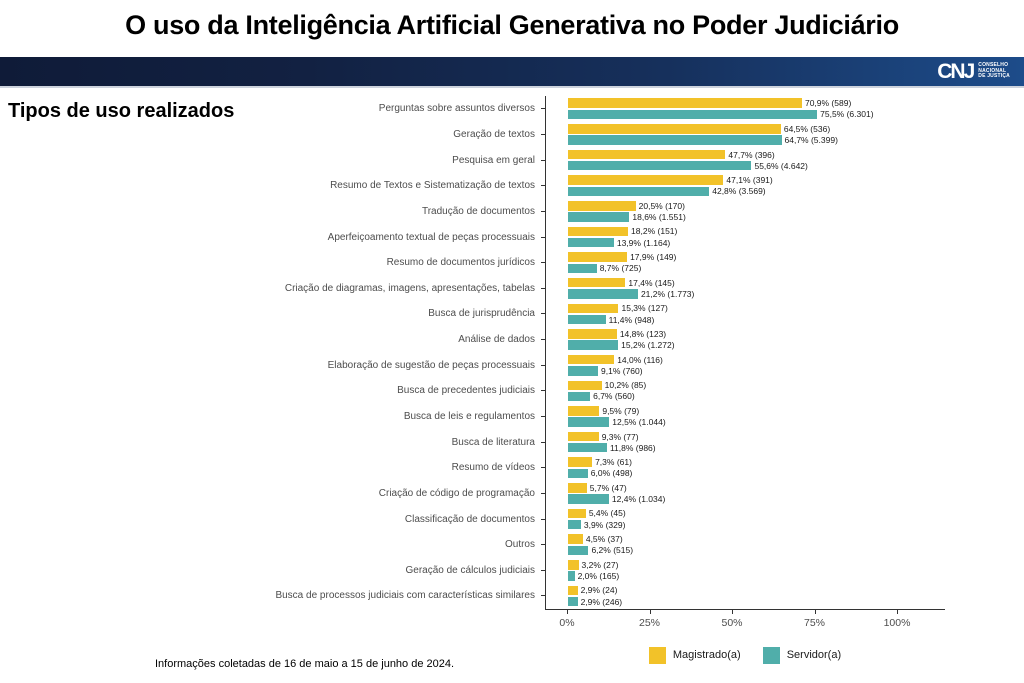 The height and width of the screenshot is (683, 1024). Describe the element at coordinates (614, 396) in the screenshot. I see `bar-value-label: 6,7% (560)` at that location.